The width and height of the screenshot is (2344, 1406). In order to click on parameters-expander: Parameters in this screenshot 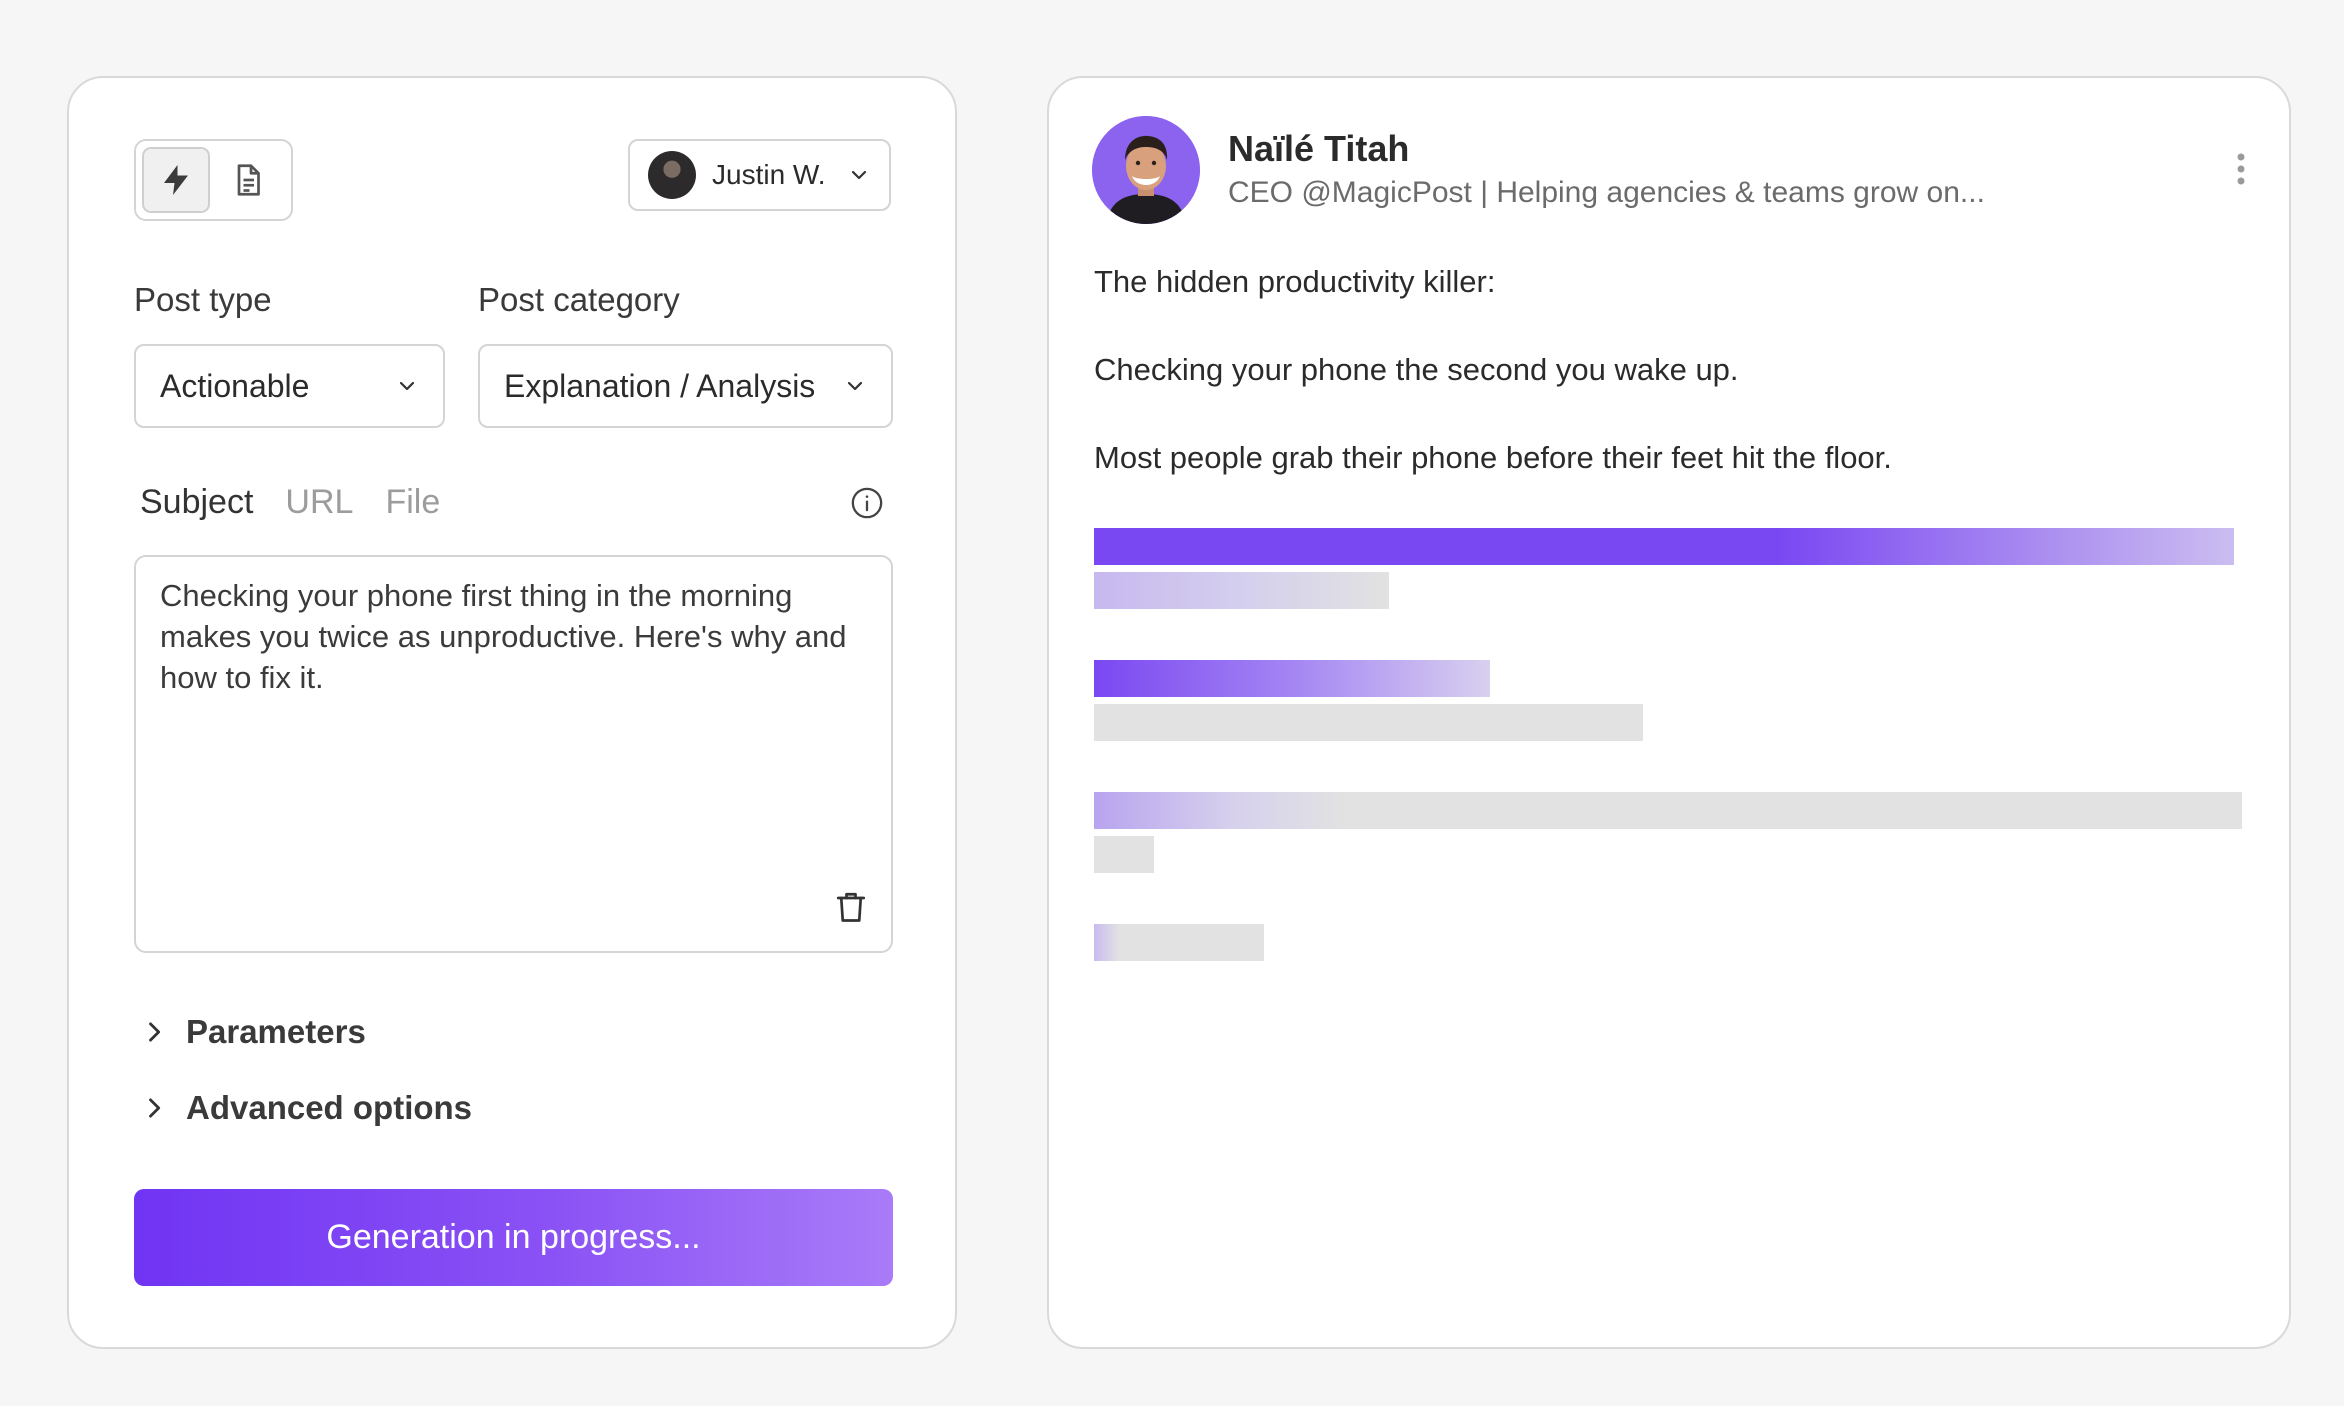, I will do `click(253, 1032)`.